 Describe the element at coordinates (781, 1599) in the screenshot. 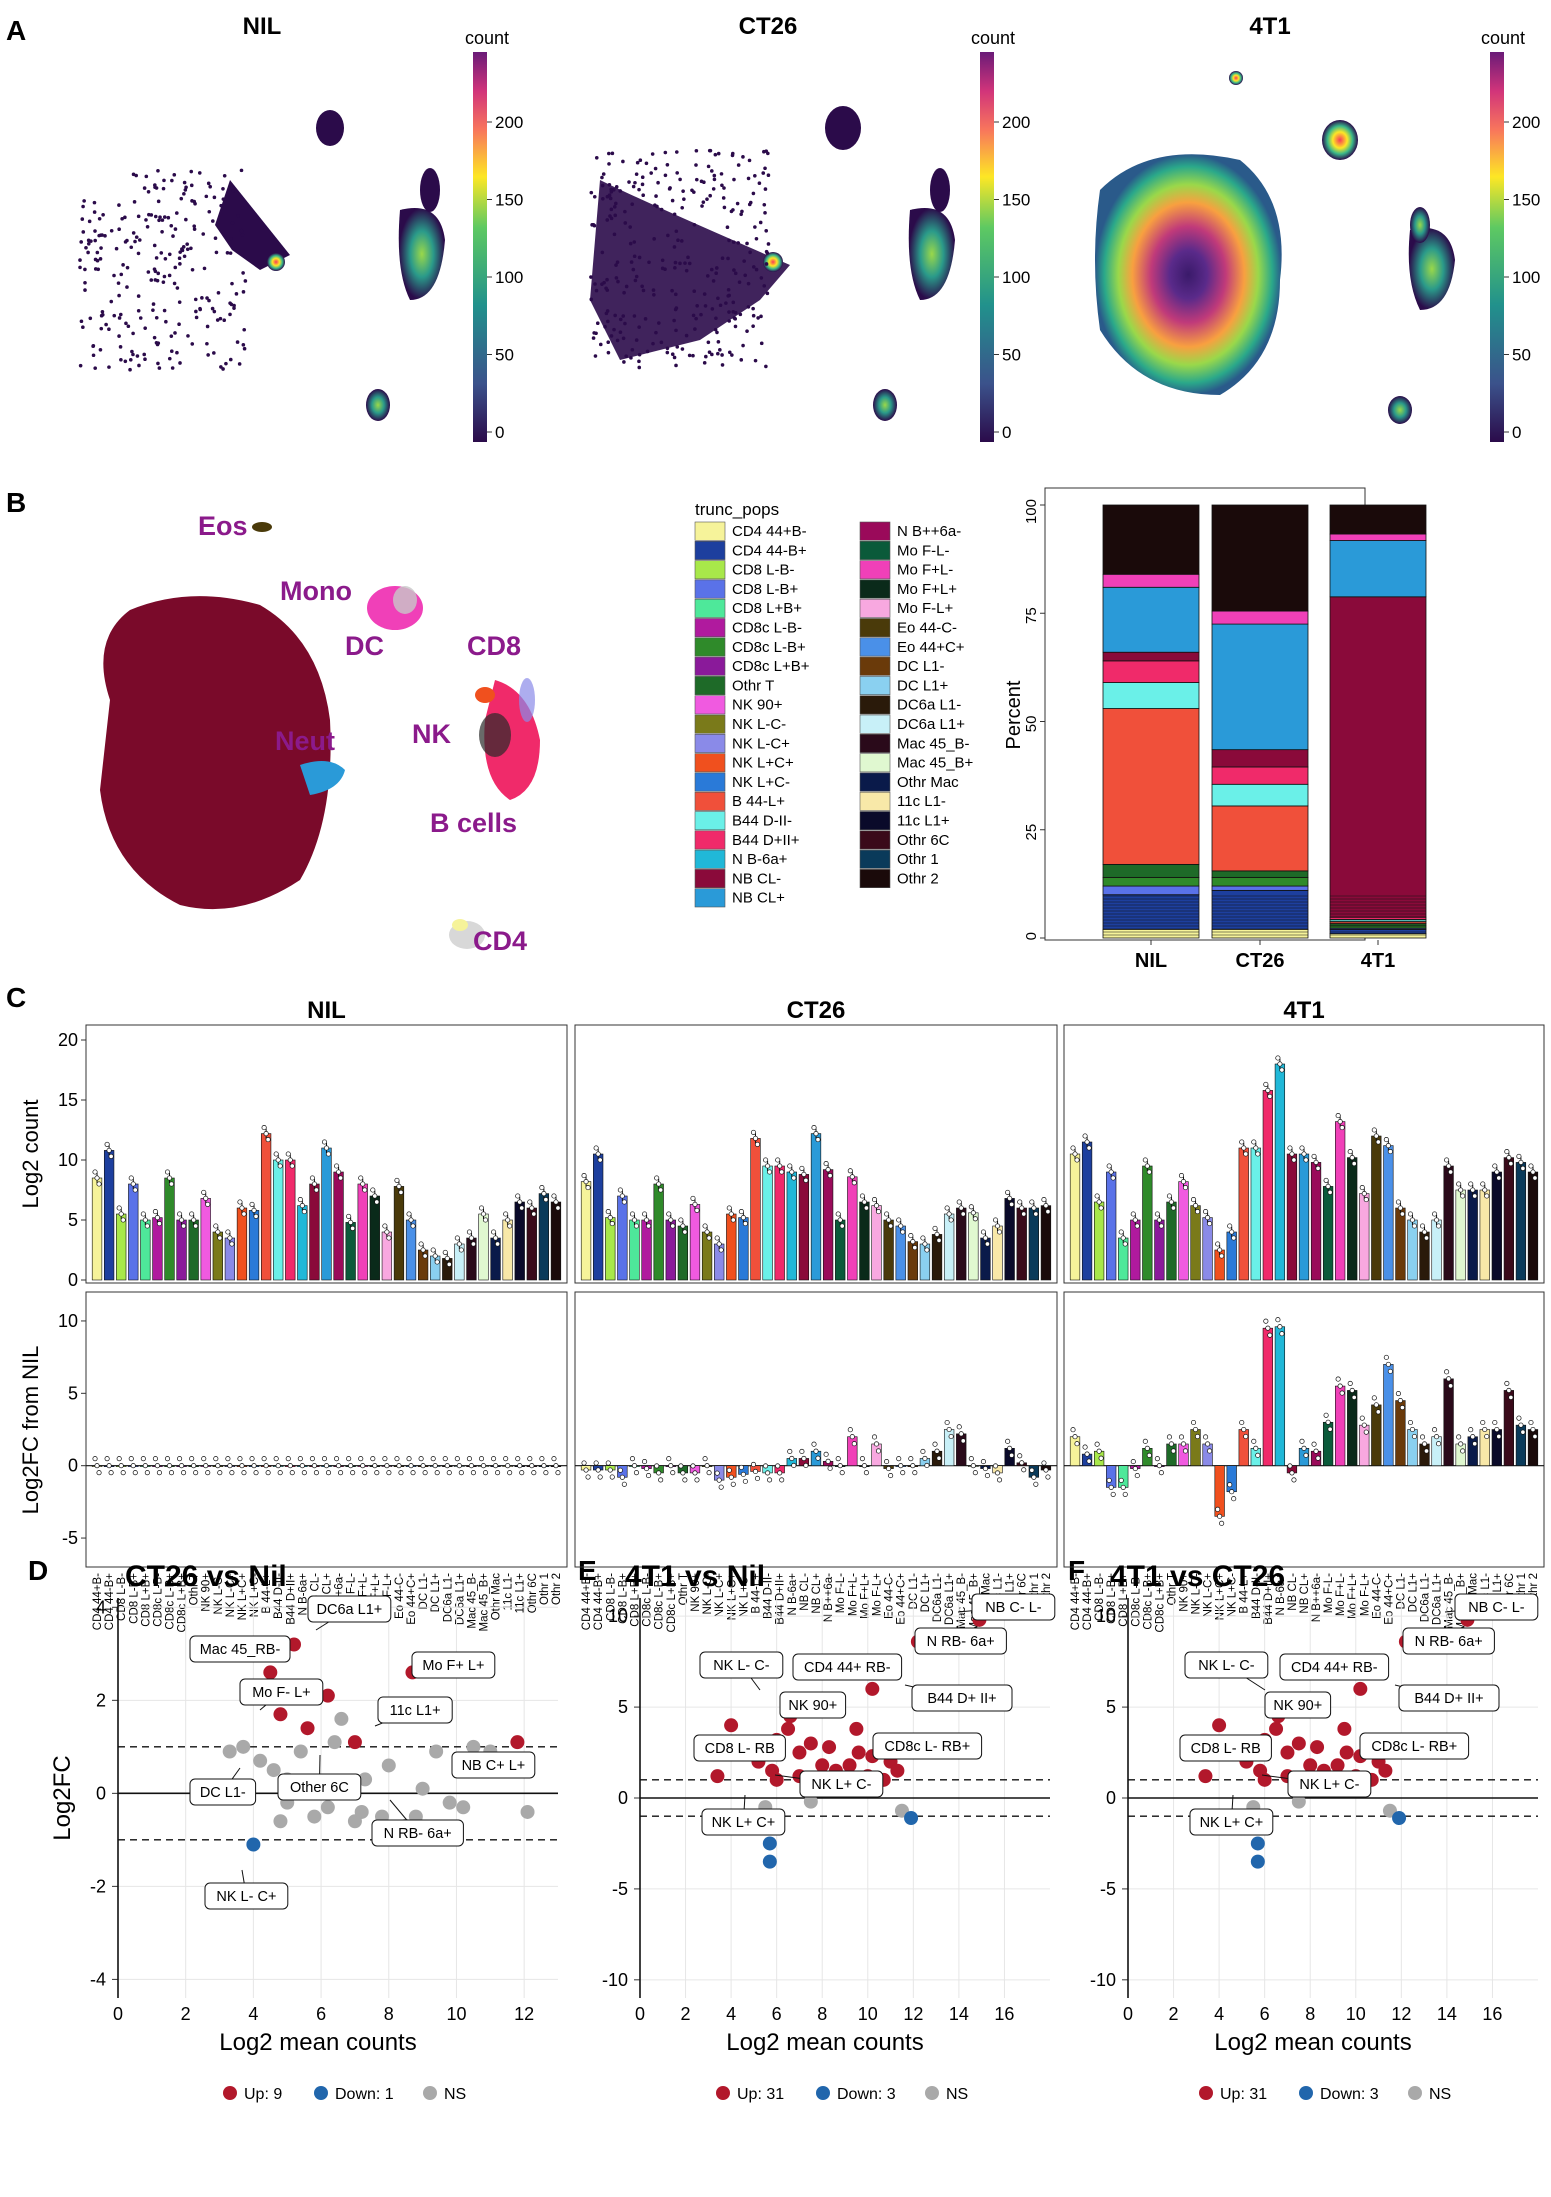

I see `category-label: B44 D+II+` at that location.